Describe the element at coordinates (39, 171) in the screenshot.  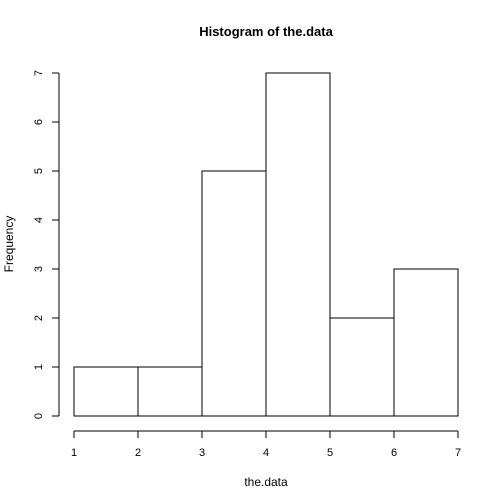
I see `y-tick-label: 5` at that location.